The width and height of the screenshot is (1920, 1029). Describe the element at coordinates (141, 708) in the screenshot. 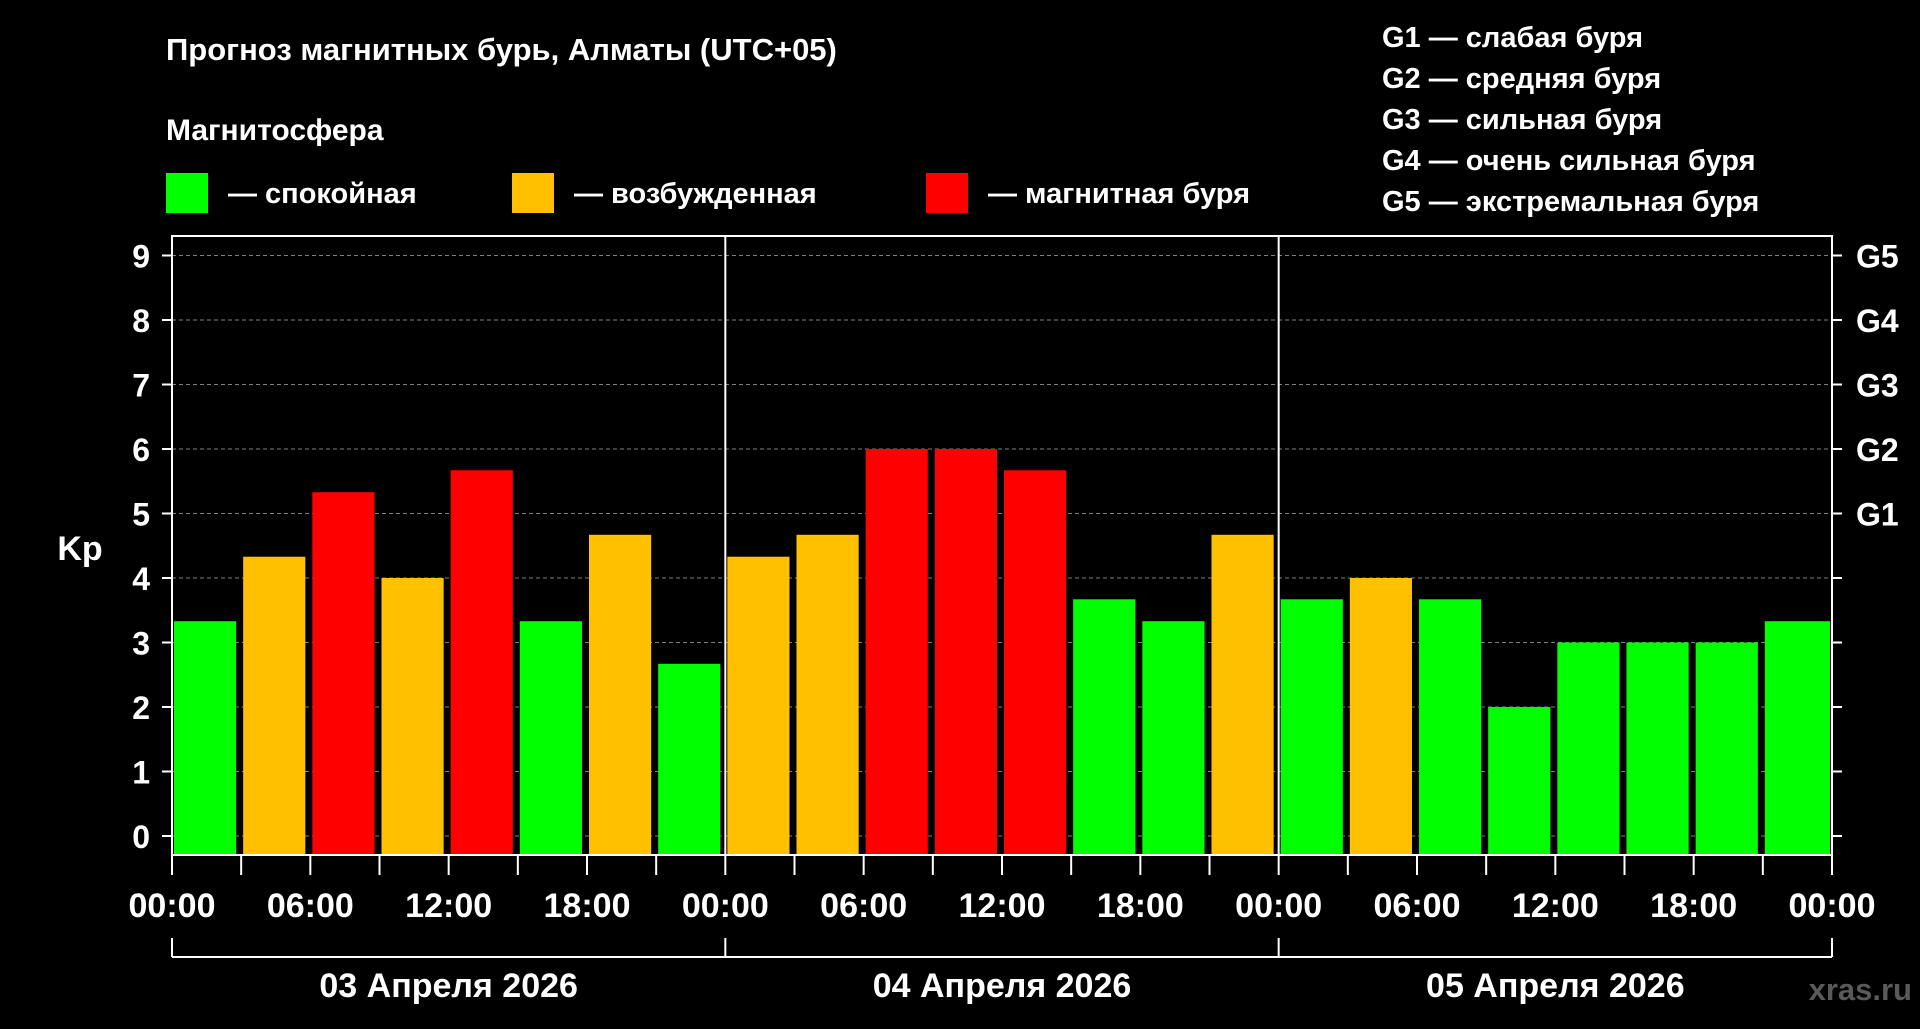

I see `y-tick-label-2: 2` at that location.